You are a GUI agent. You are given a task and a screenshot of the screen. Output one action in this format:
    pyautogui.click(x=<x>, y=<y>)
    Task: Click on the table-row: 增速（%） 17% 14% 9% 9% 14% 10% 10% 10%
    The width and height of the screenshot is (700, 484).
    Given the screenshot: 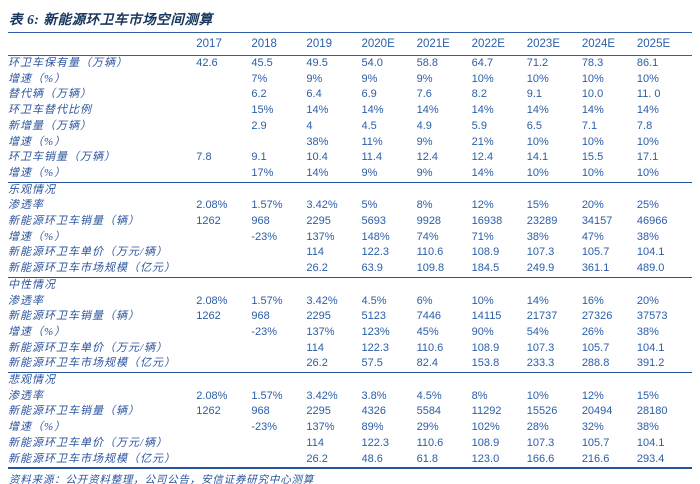 What is the action you would take?
    pyautogui.click(x=350, y=174)
    